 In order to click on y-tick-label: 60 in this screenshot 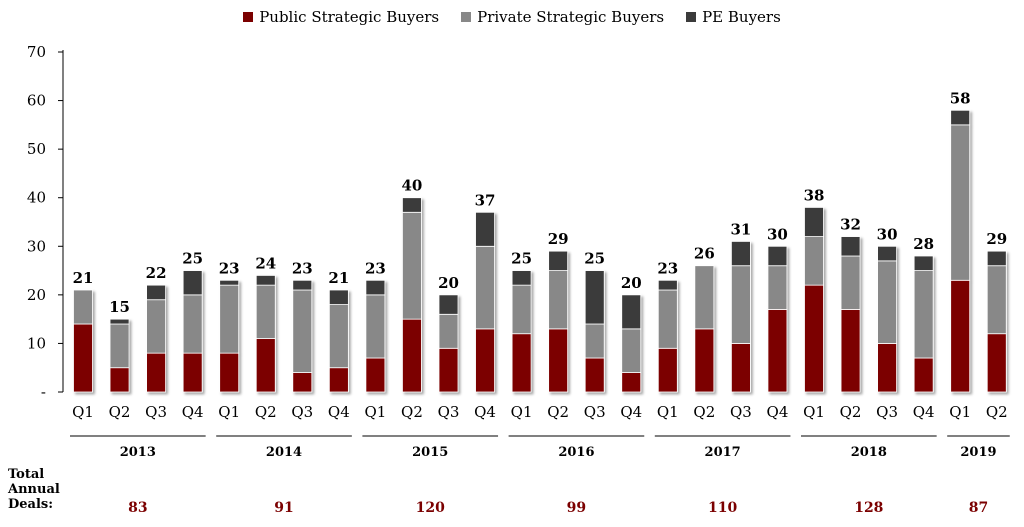, I will do `click(36, 101)`.